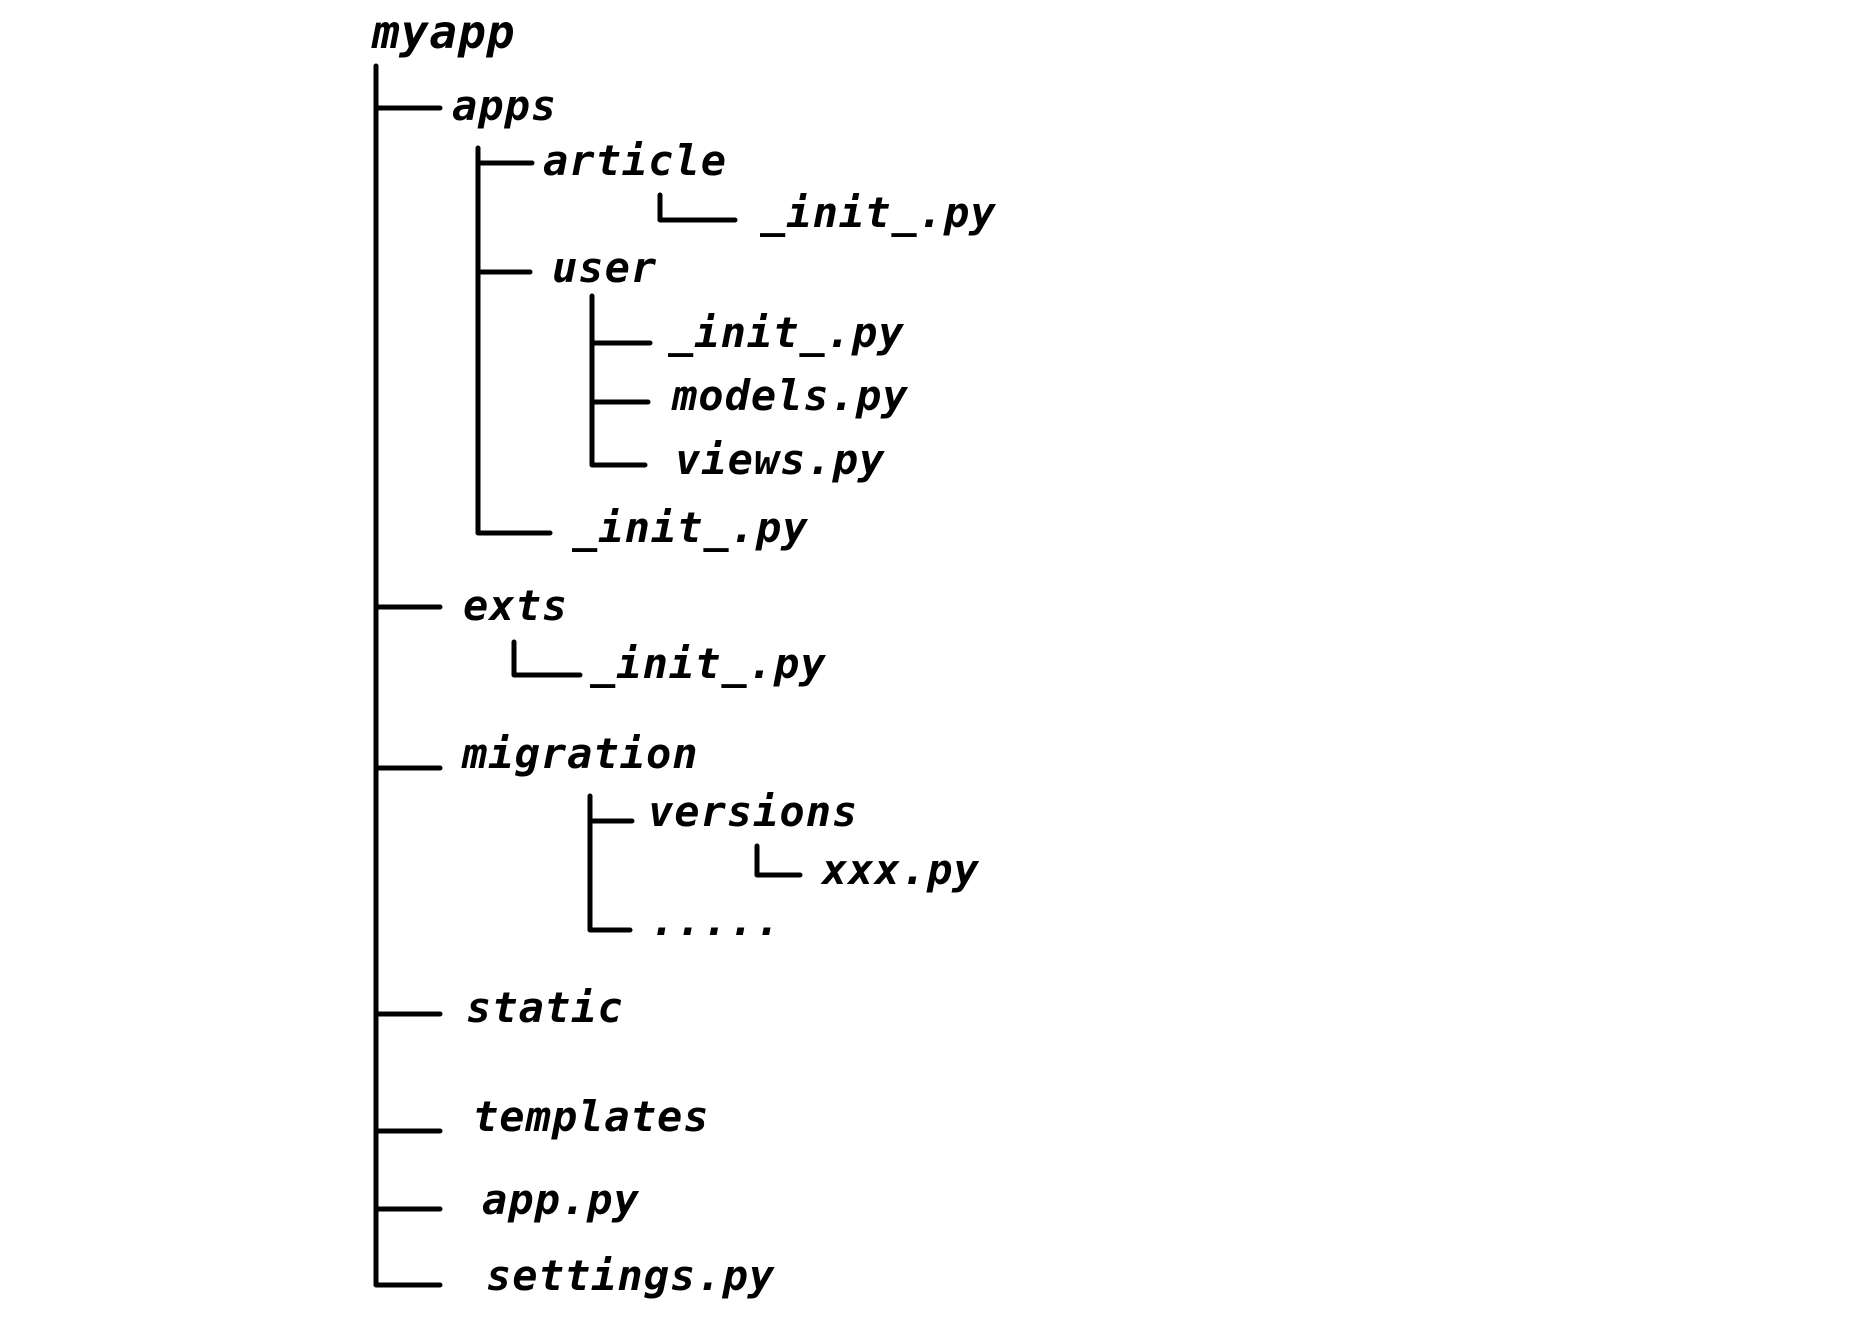 This screenshot has height=1334, width=1849. What do you see at coordinates (878, 212) in the screenshot?
I see `article-init-file-label: _init_.py` at bounding box center [878, 212].